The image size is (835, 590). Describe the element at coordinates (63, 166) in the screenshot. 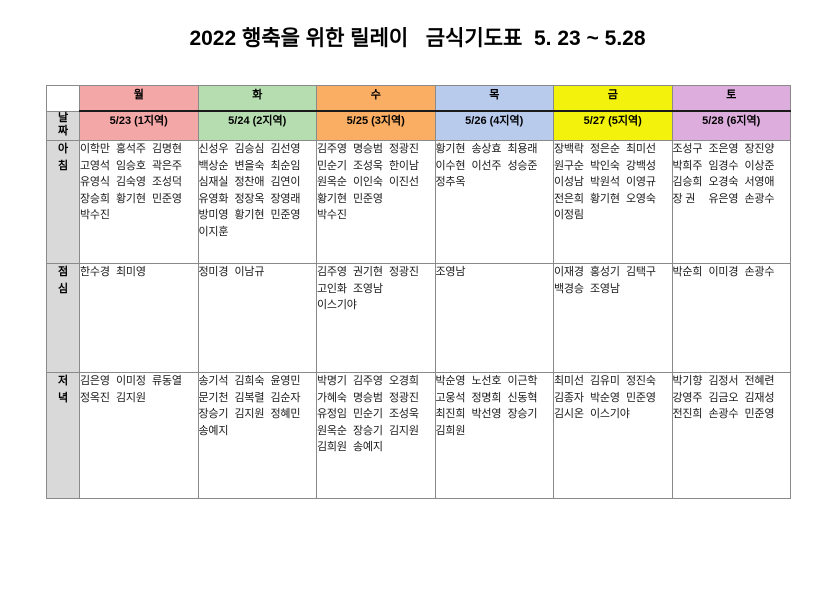

I see `meal-label-char: 침` at that location.